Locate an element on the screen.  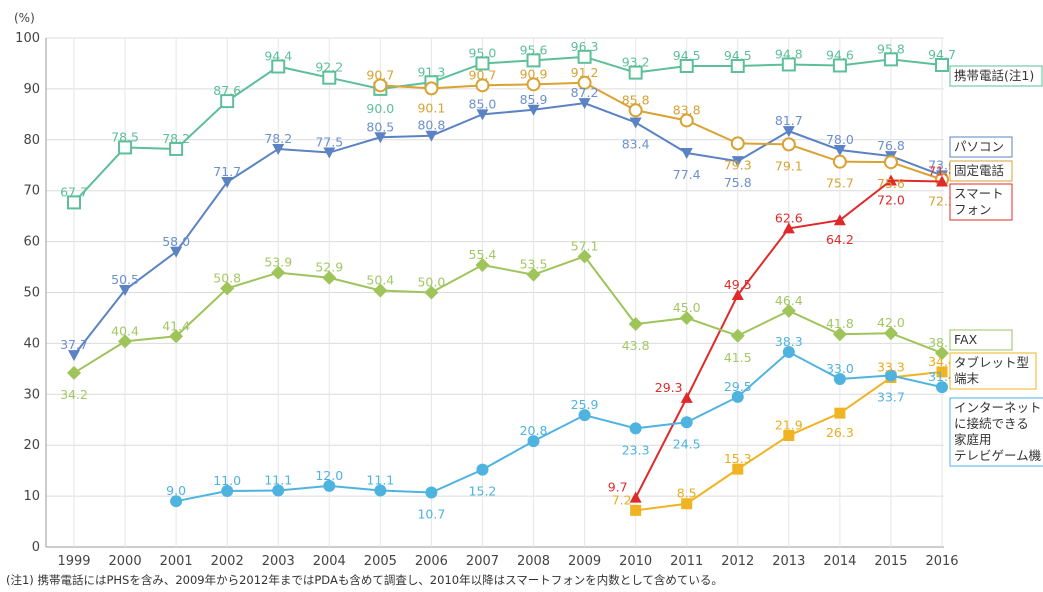
data-label: 71.7 is located at coordinates (227, 171).